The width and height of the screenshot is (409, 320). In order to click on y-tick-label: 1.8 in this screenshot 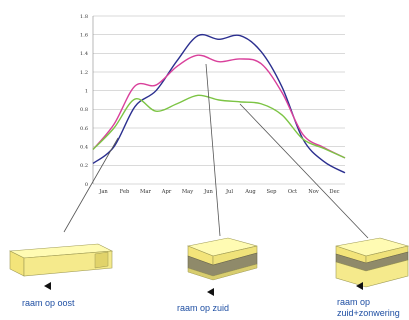, I will do `click(84, 17)`.